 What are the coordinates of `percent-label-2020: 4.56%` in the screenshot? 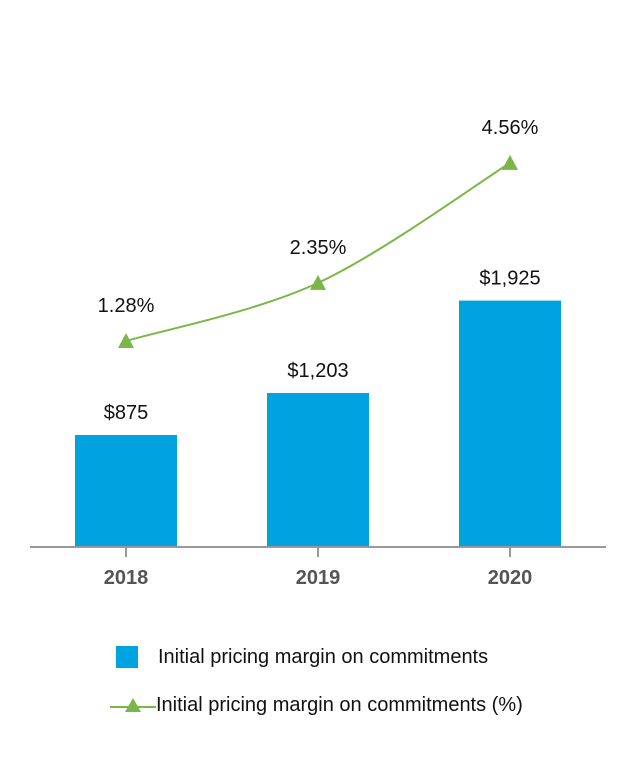 It's located at (510, 128).